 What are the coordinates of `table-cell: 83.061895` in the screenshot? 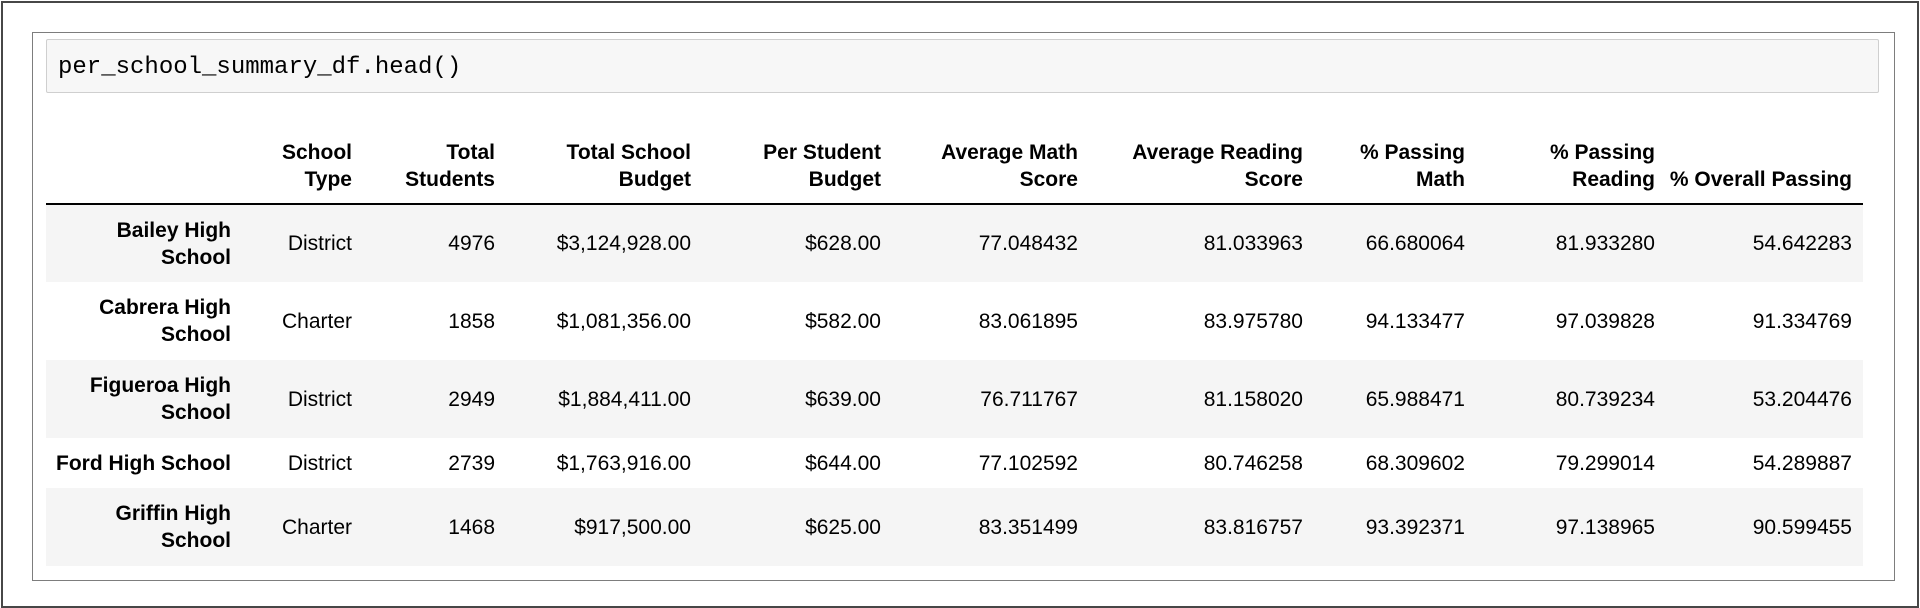 It's located at (1028, 321).